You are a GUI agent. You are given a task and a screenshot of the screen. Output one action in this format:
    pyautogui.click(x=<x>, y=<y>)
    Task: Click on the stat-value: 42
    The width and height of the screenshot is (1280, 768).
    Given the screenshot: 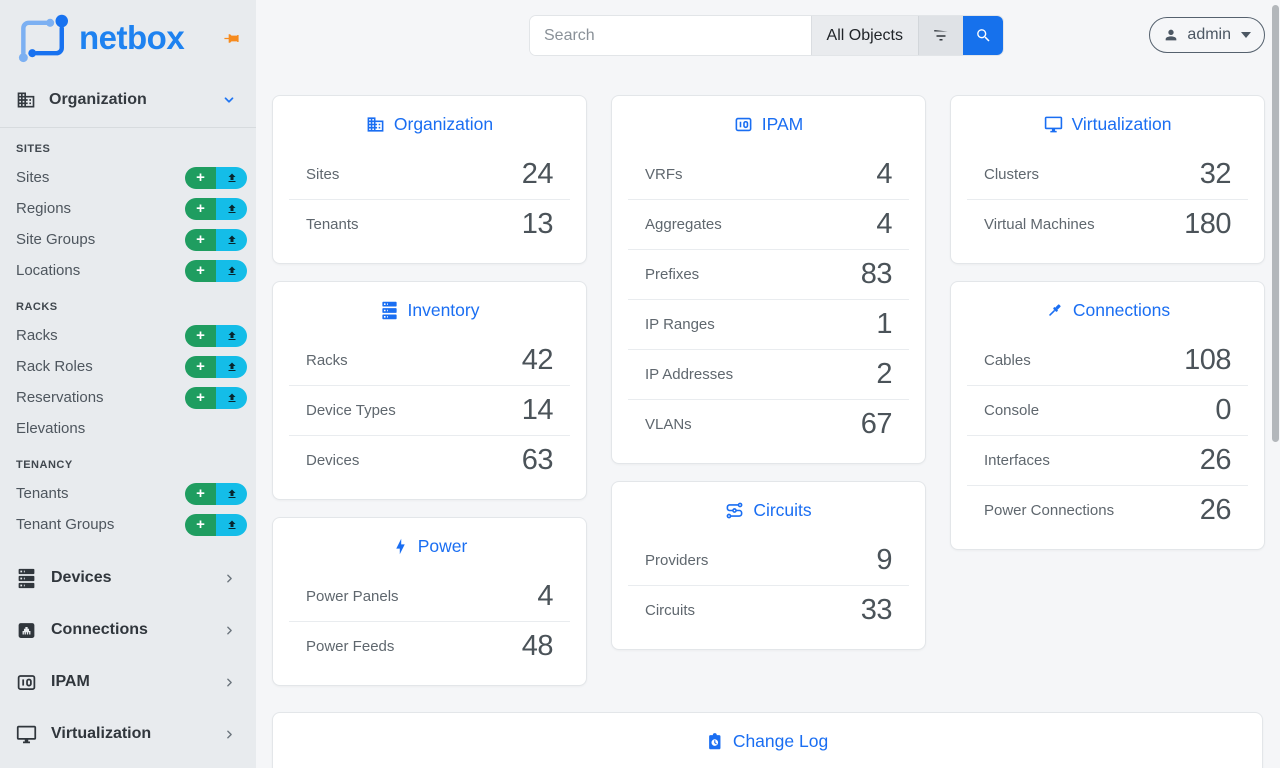 What is the action you would take?
    pyautogui.click(x=537, y=359)
    